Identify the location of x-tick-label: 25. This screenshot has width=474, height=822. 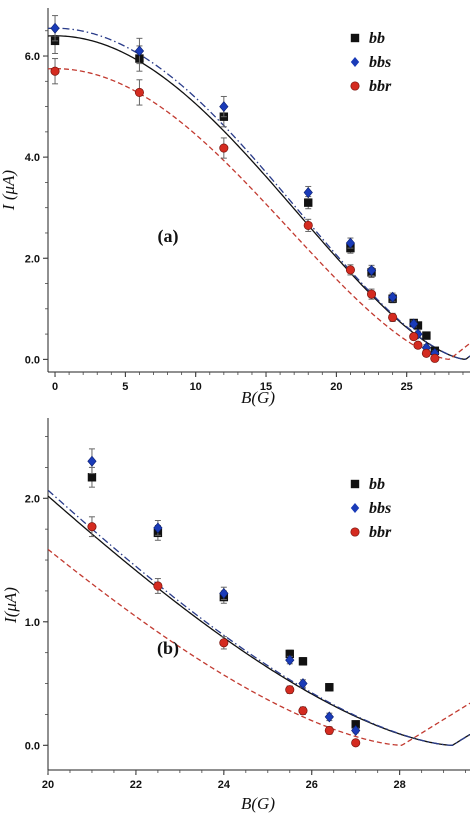
(407, 387).